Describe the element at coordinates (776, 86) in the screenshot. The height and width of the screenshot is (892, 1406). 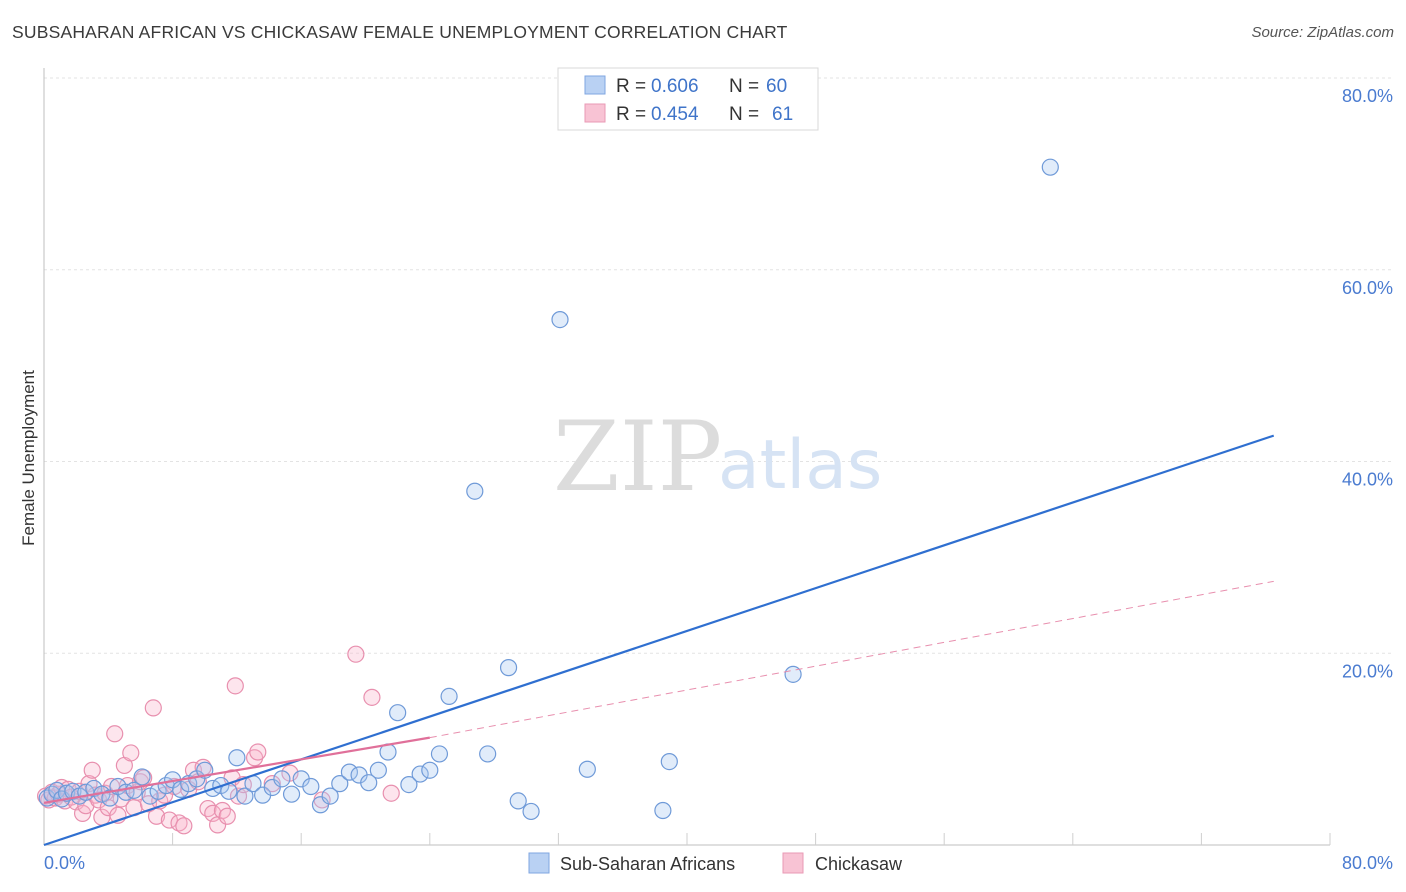
I see `legend-n-value-1: 60` at that location.